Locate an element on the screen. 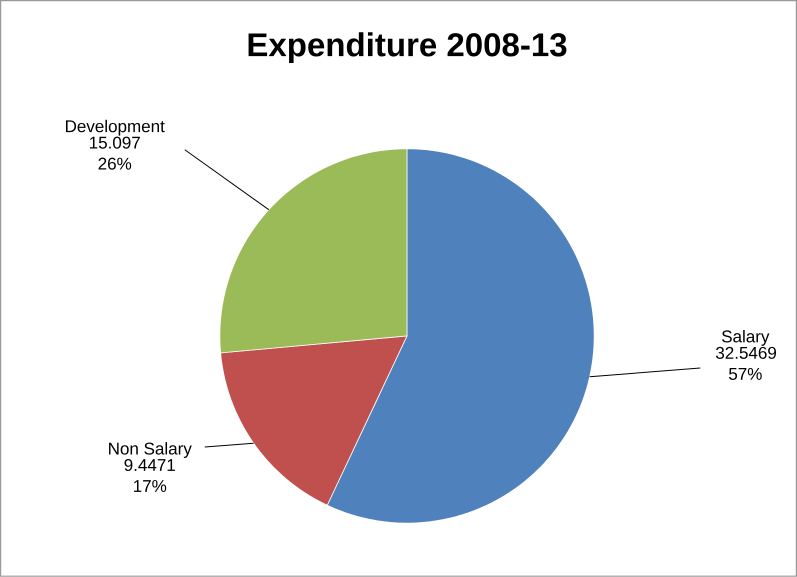  data-label: 9.4471 17% is located at coordinates (149, 475).